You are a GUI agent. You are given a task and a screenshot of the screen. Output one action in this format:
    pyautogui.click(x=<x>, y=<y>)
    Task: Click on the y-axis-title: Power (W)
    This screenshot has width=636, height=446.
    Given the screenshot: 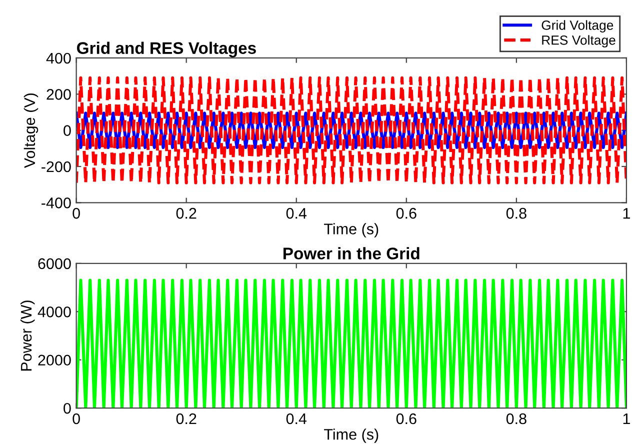 What is the action you would take?
    pyautogui.click(x=27, y=335)
    